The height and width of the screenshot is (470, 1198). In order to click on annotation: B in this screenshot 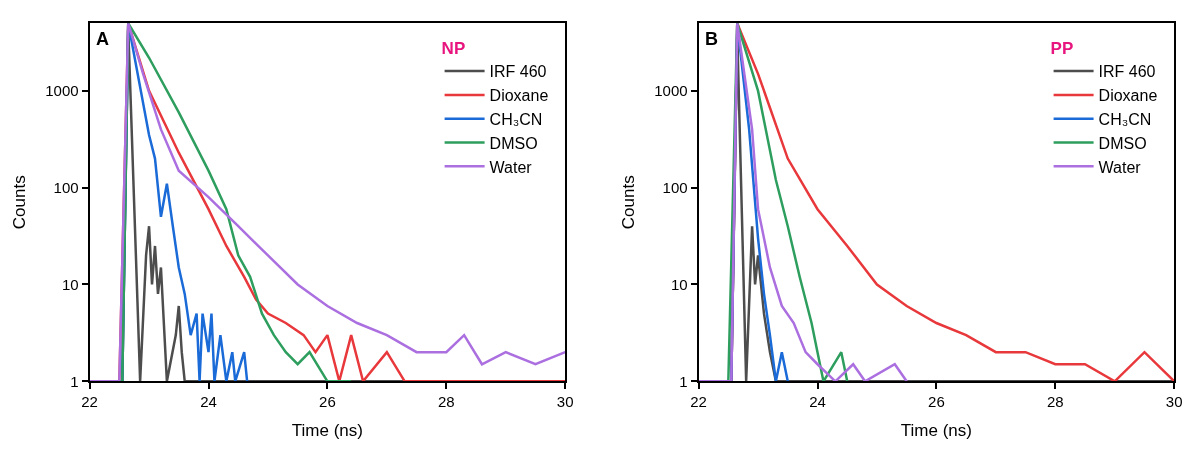, I will do `click(711, 39)`.